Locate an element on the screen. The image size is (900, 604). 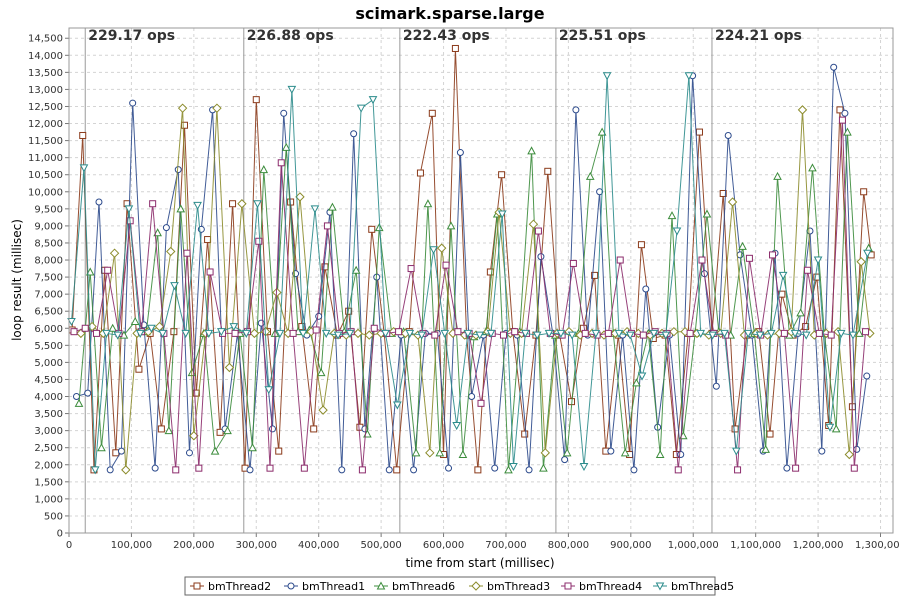
y-tick-label: 4,000 is located at coordinates (48, 397).